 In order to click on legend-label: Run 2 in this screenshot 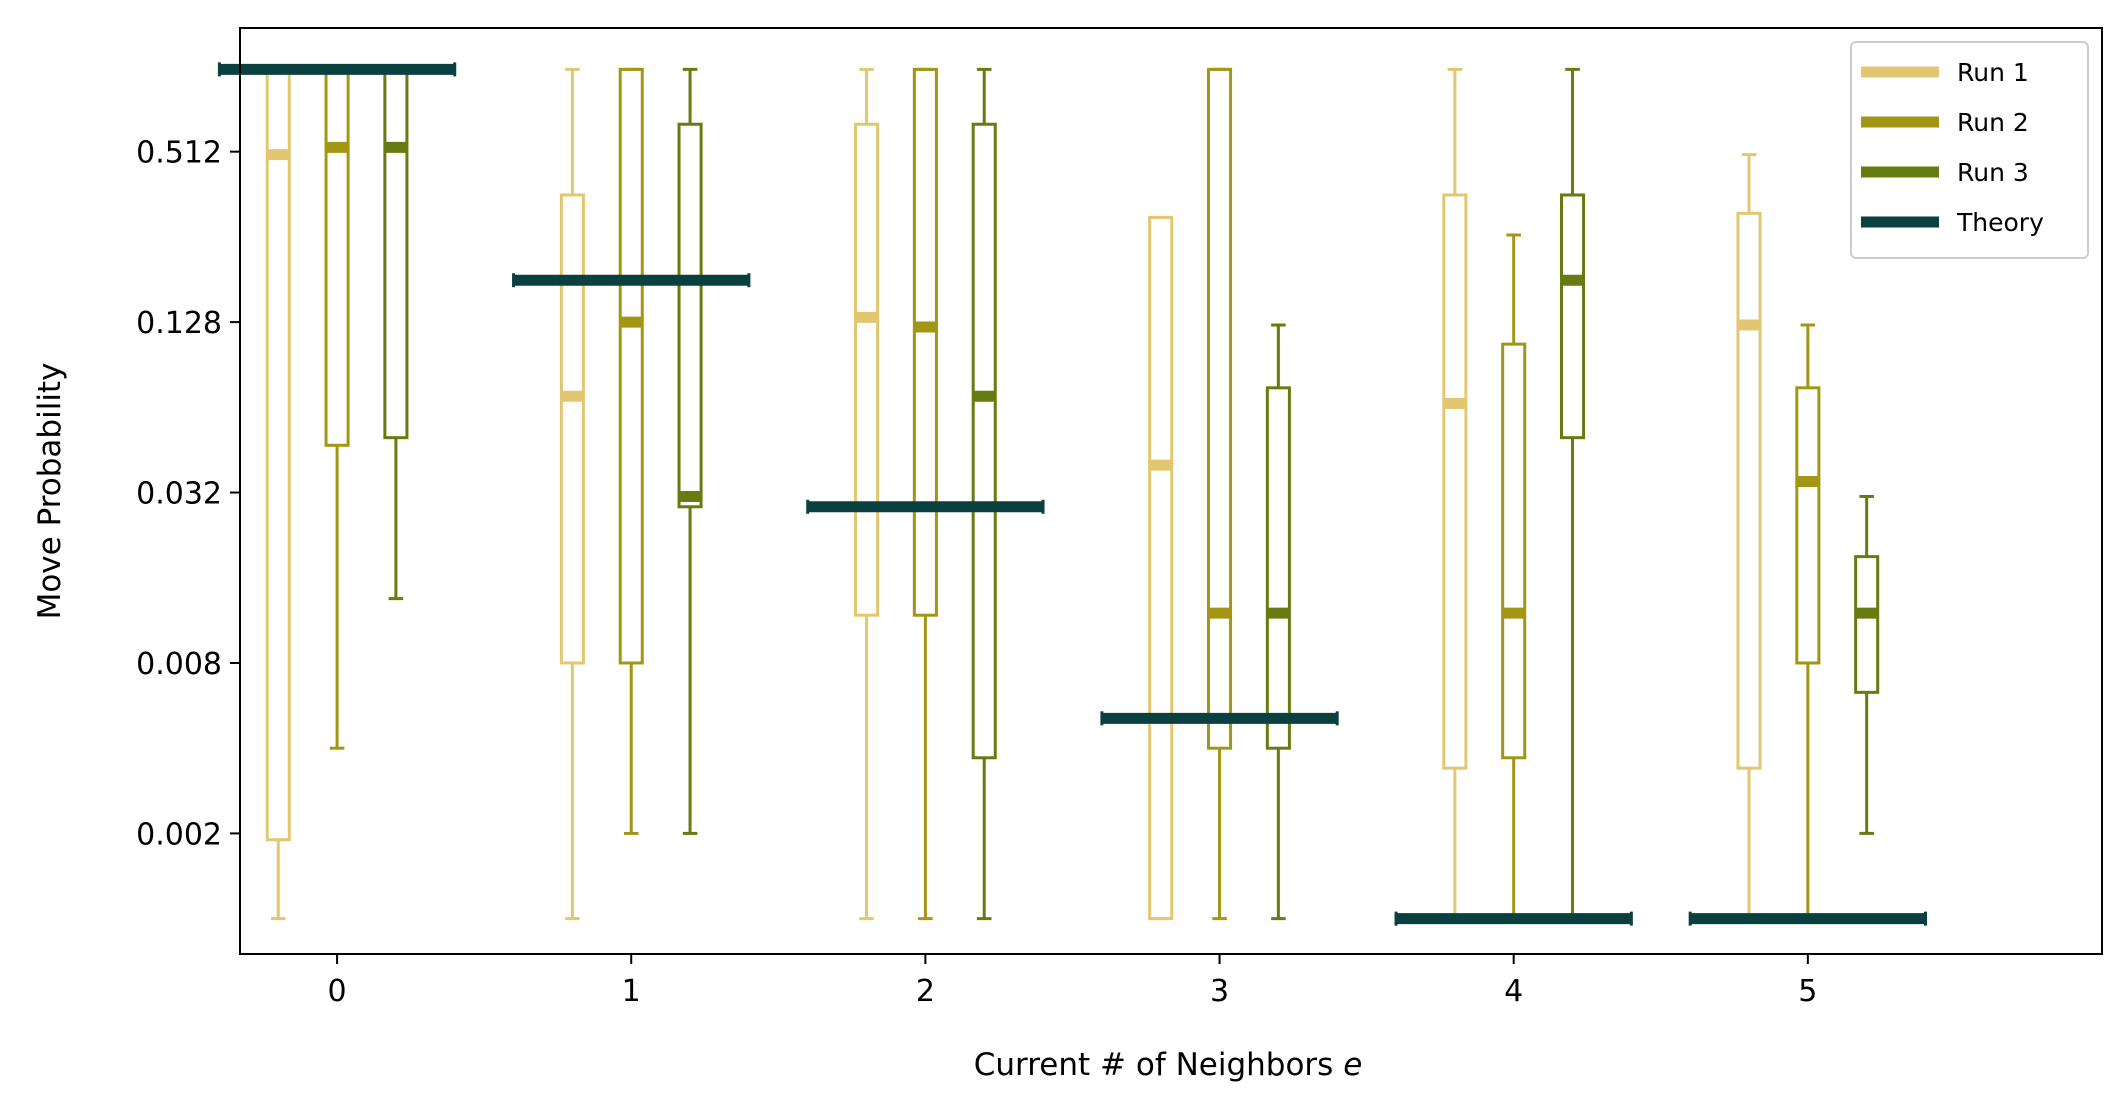, I will do `click(1993, 122)`.